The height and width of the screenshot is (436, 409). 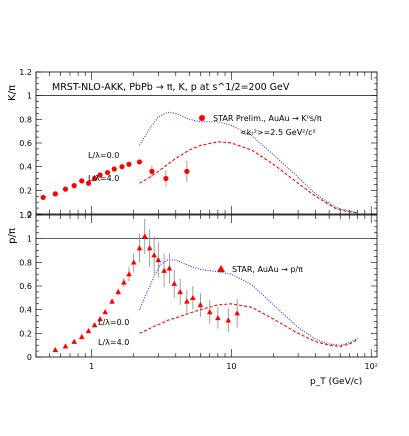 What do you see at coordinates (202, 118) in the screenshot?
I see `top-legend-marker` at bounding box center [202, 118].